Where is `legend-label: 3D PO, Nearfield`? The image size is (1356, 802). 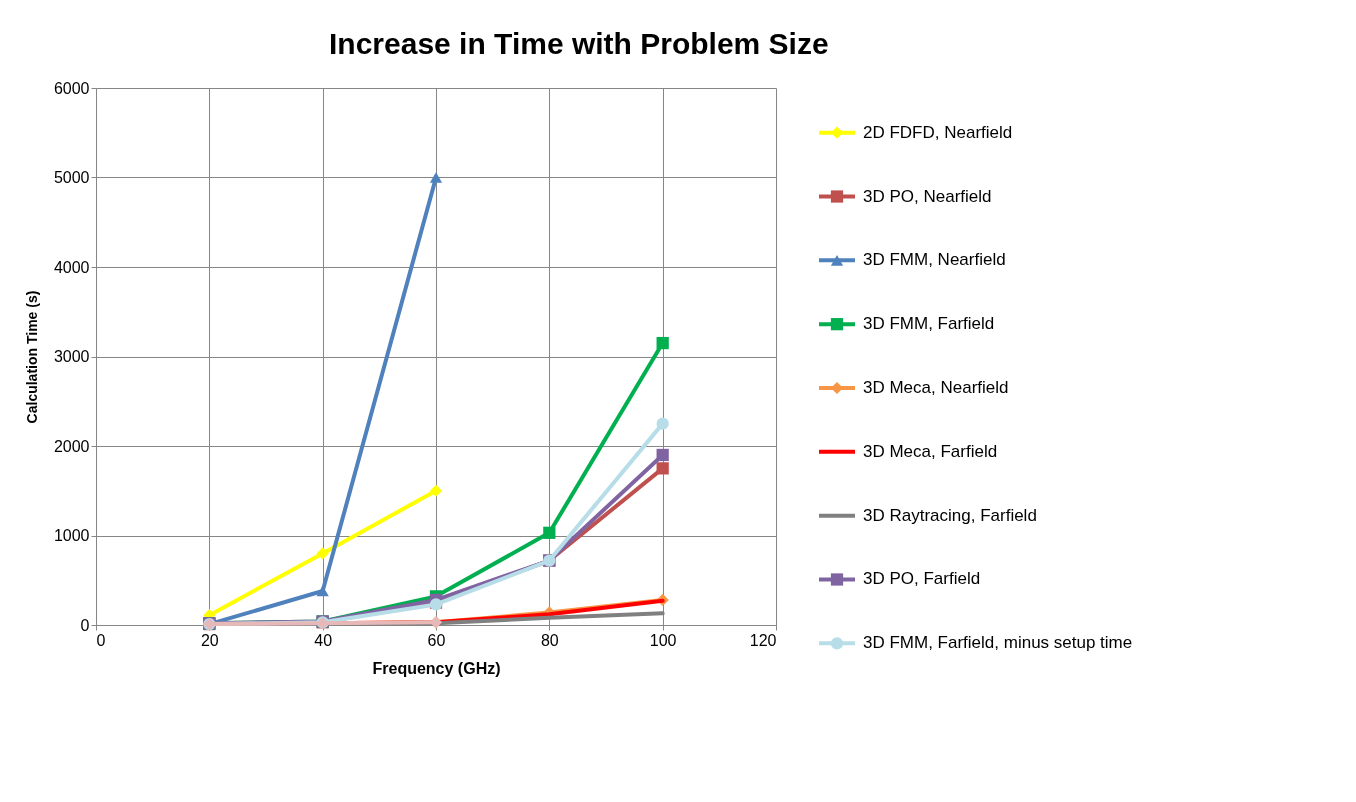 legend-label: 3D PO, Nearfield is located at coordinates (927, 196).